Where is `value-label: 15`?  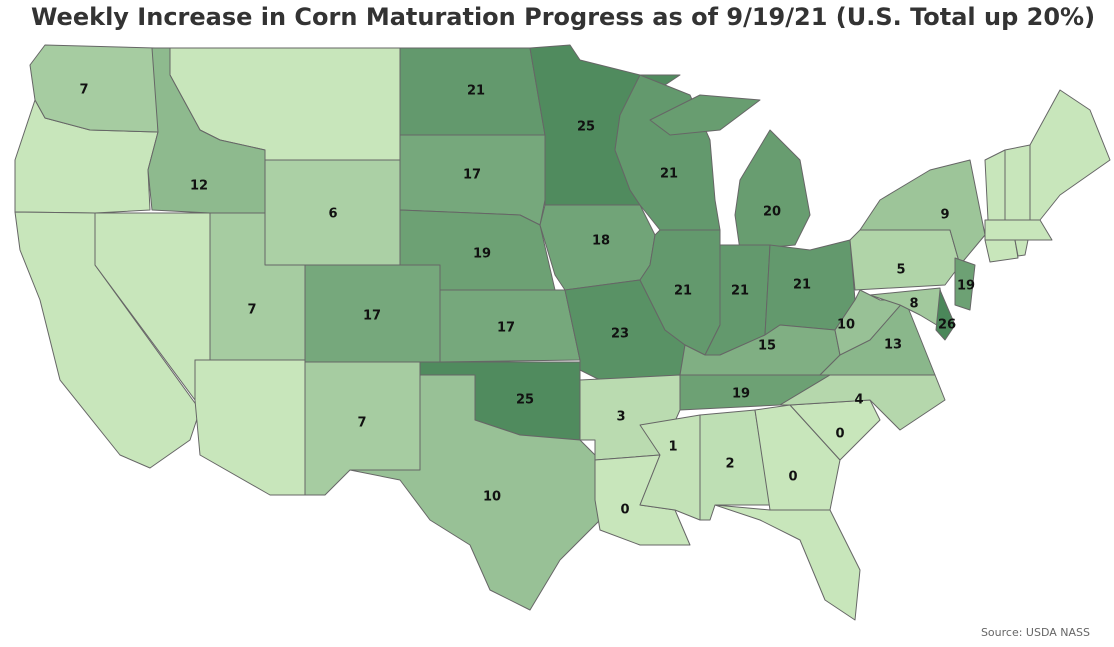 value-label: 15 is located at coordinates (767, 346).